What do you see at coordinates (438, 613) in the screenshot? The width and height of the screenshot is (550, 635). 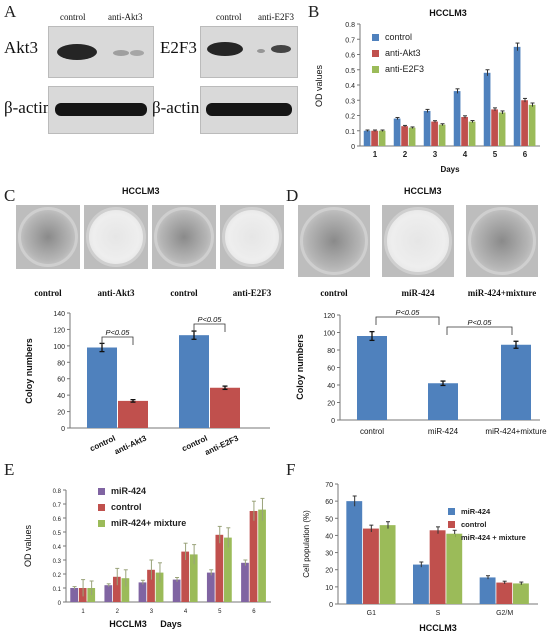 I see `x-tick-label: S` at bounding box center [438, 613].